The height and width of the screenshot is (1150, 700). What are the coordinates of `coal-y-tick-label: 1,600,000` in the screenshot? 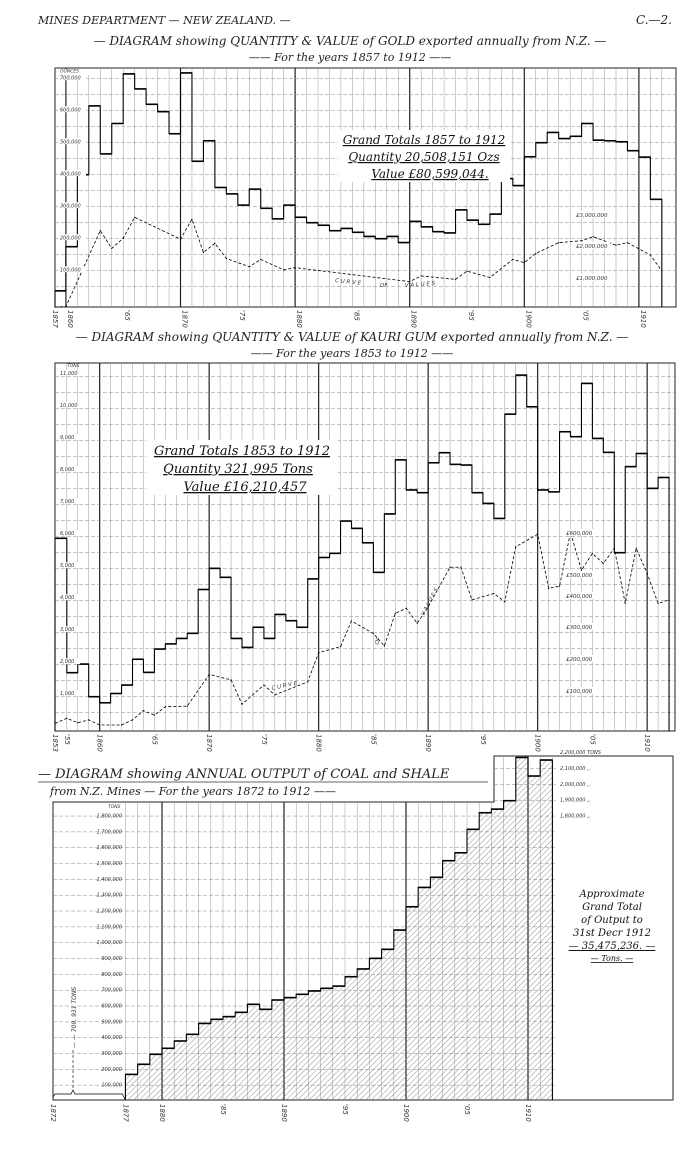 It's located at (109, 848).